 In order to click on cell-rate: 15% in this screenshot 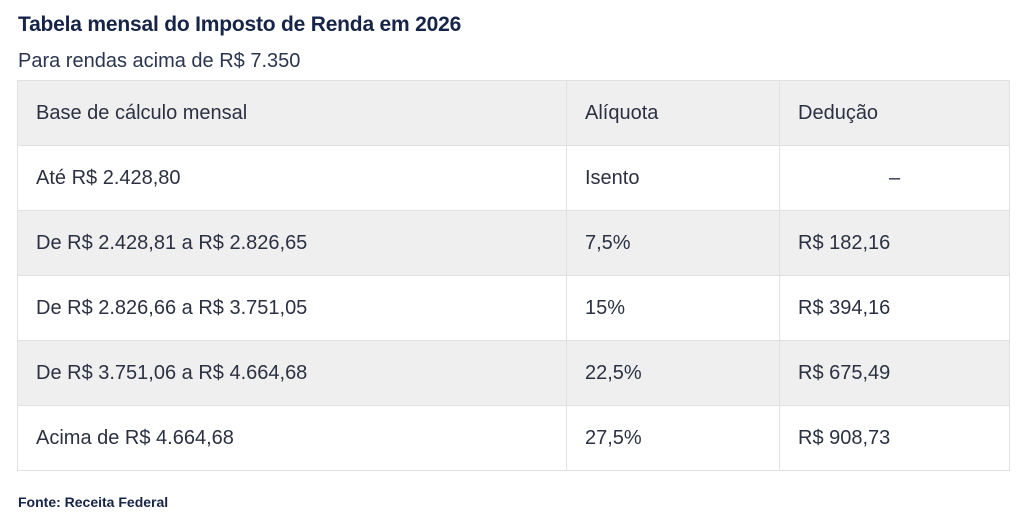, I will do `click(673, 308)`.